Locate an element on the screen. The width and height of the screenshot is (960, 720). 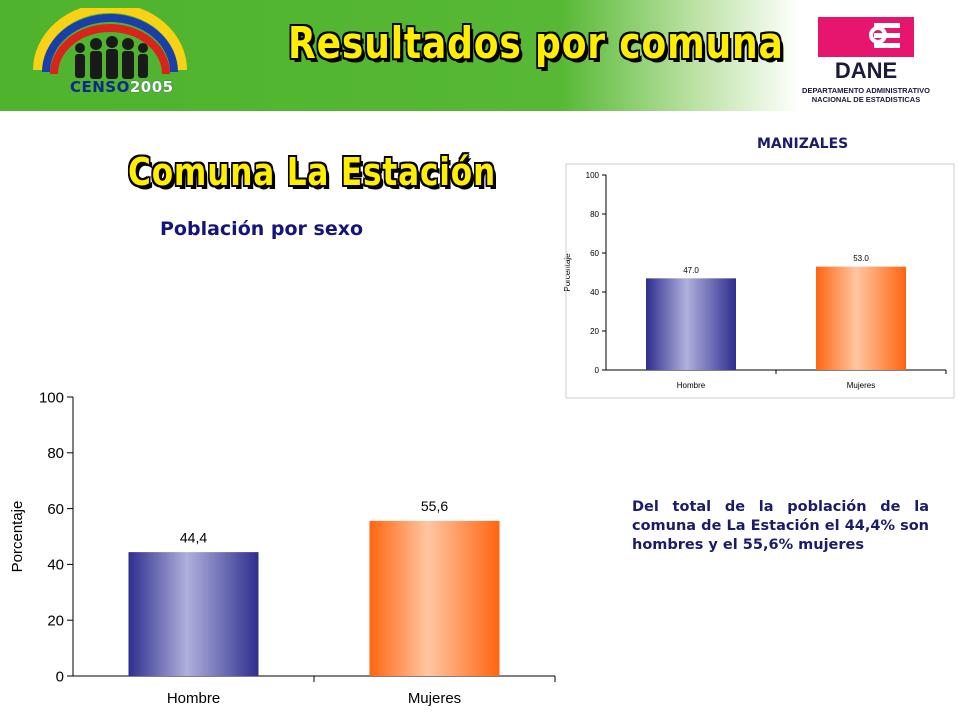
comuna-title: Comuna La Estación is located at coordinates (312, 172).